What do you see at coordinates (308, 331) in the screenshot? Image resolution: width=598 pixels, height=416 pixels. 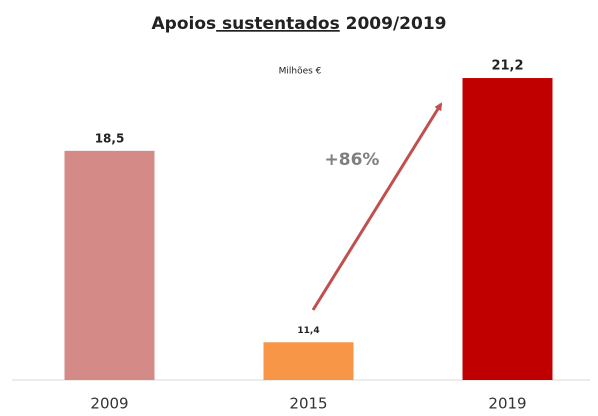 I see `value-label: 11,4` at bounding box center [308, 331].